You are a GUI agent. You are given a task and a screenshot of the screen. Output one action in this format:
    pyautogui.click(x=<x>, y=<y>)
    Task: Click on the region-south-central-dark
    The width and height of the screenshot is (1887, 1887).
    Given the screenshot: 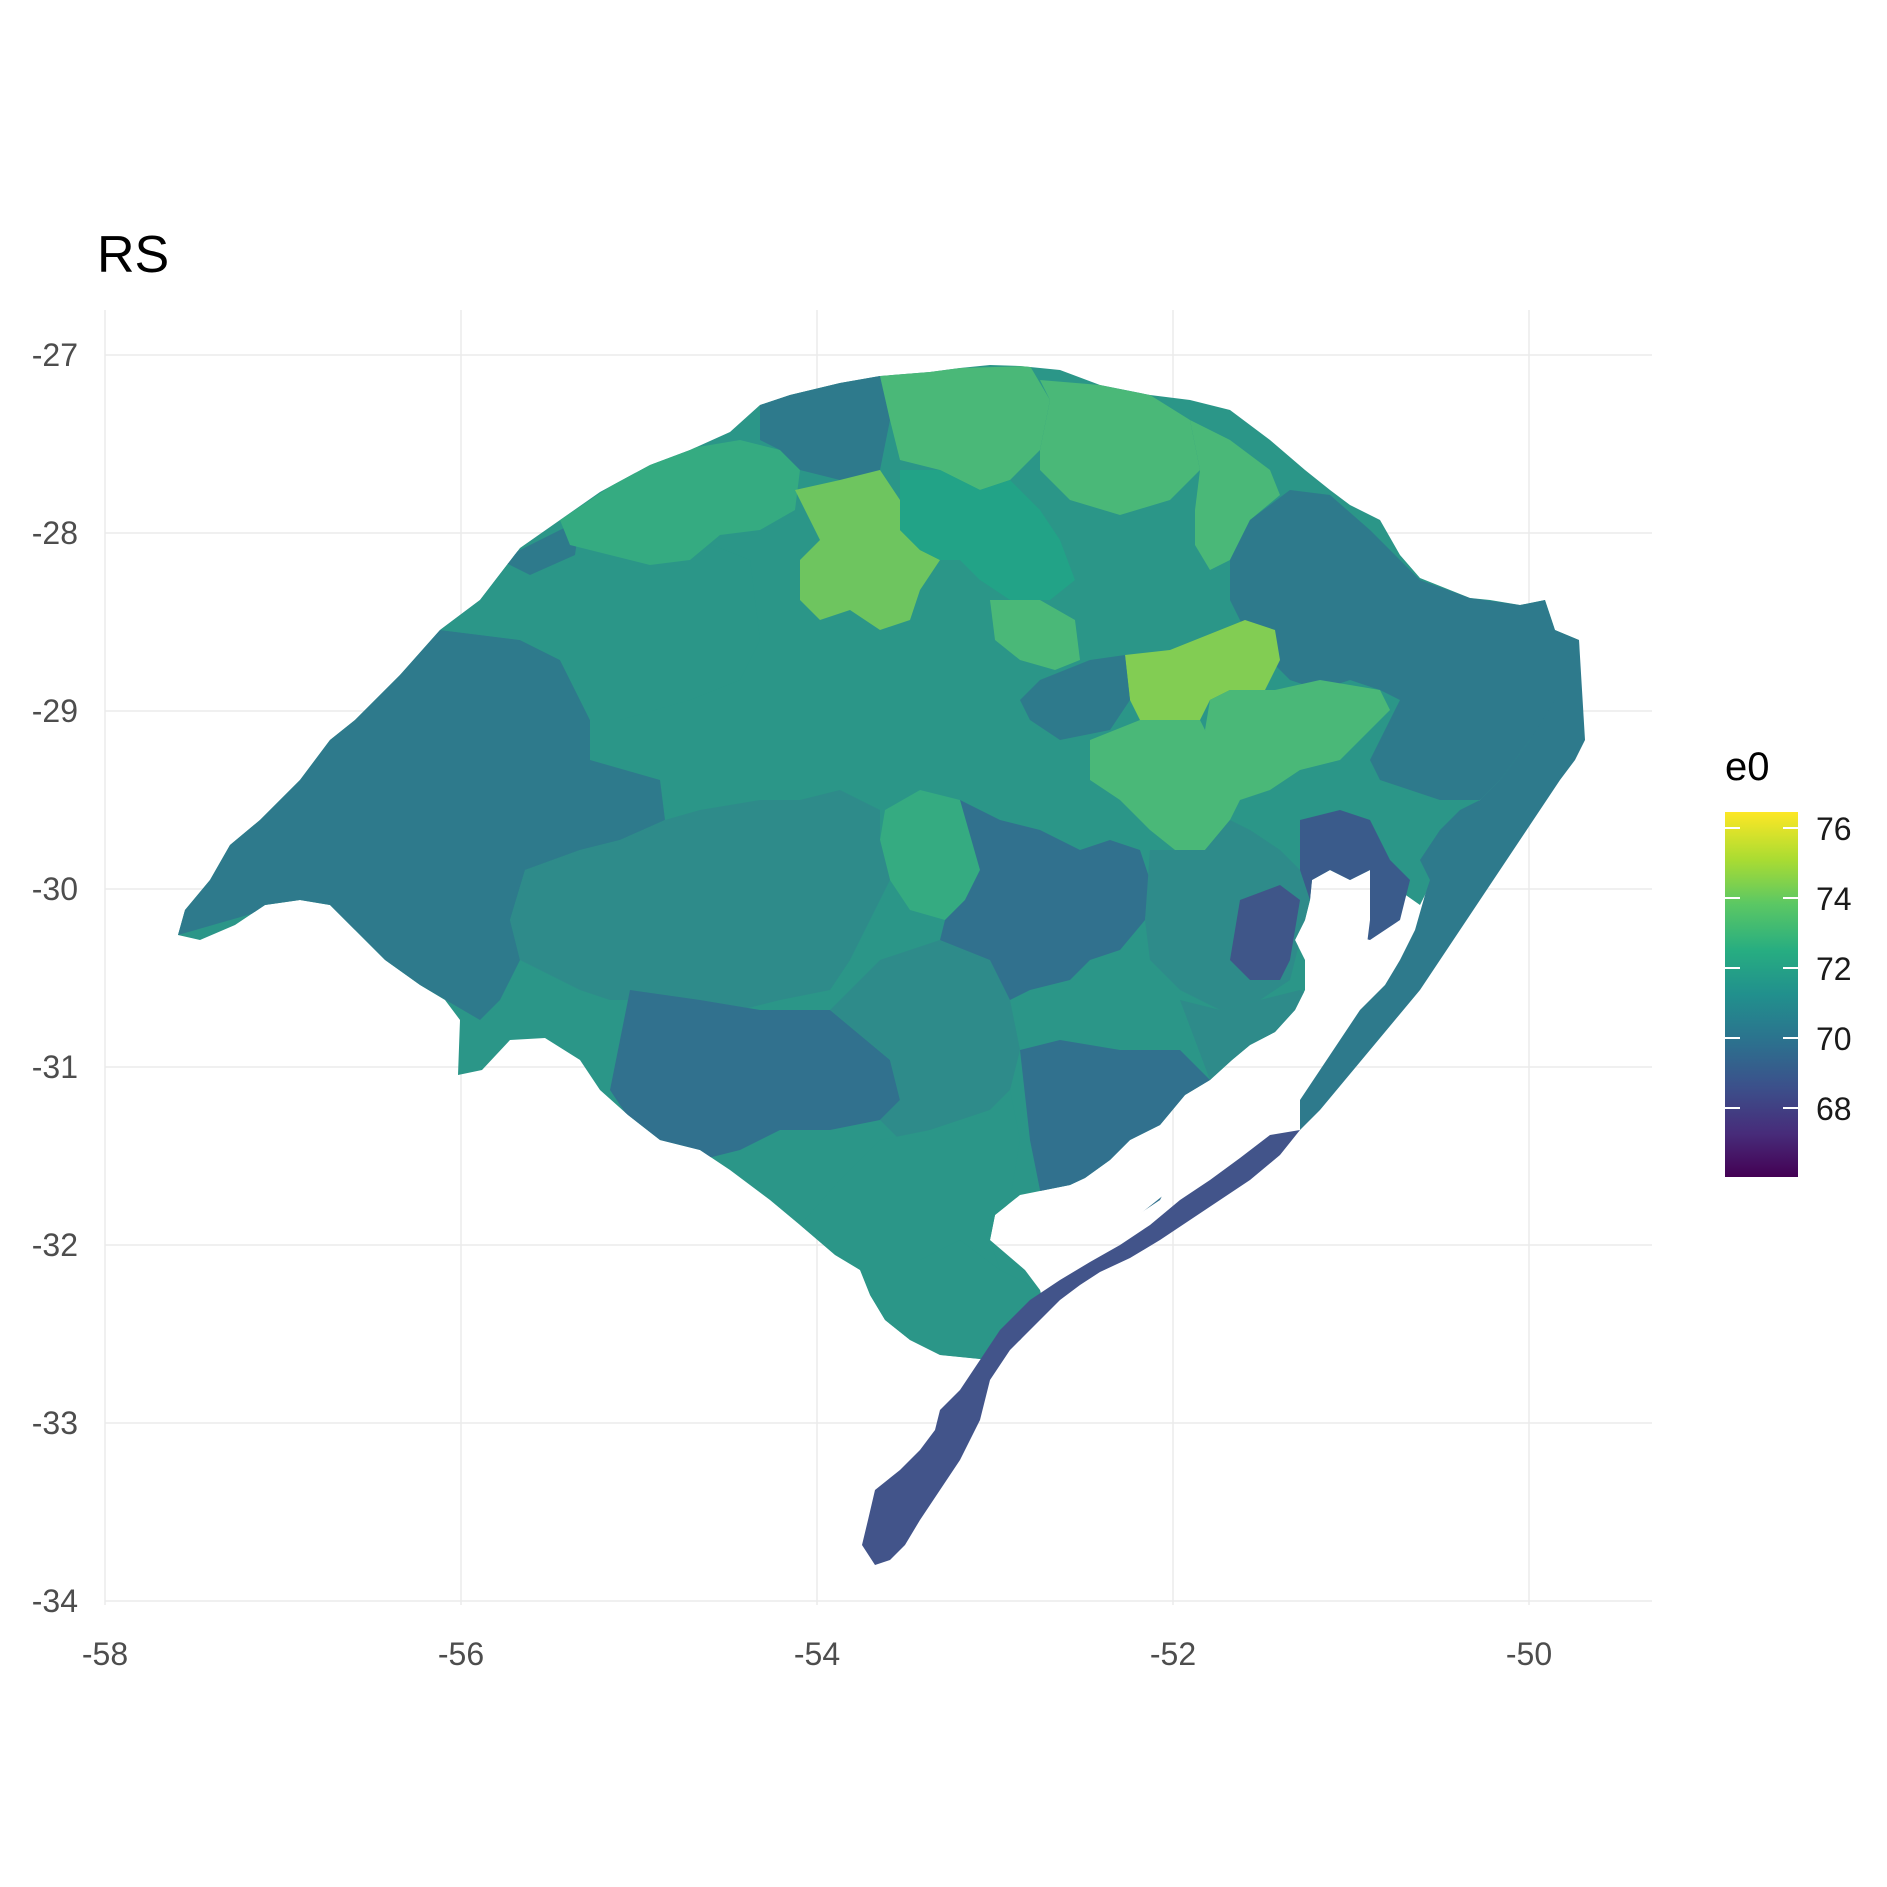 What is the action you would take?
    pyautogui.click(x=755, y=1075)
    